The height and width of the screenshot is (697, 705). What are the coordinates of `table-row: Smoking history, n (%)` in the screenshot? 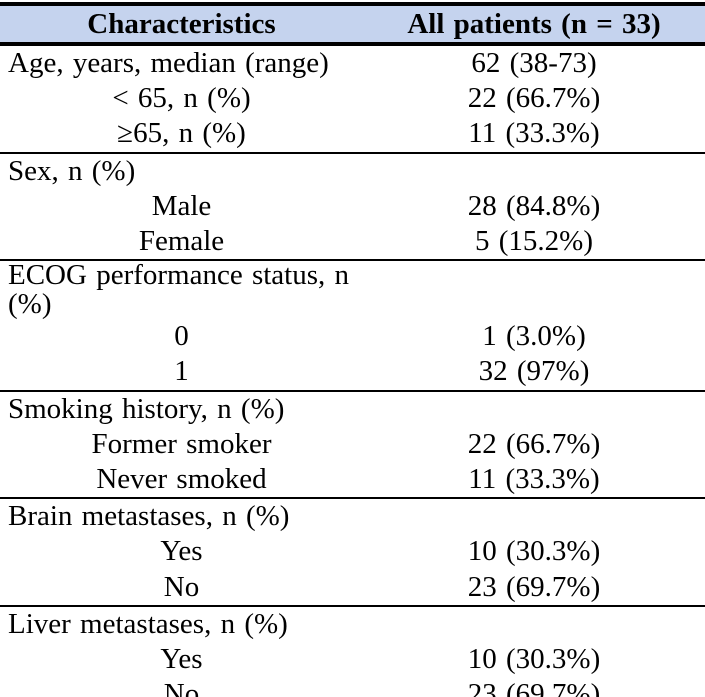 It's located at (352, 408).